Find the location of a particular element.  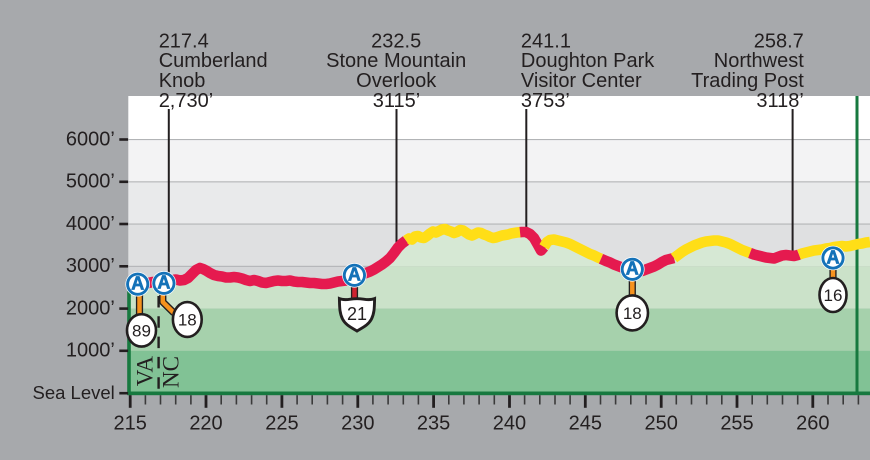

svg-text: 5000’ is located at coordinates (90, 182).